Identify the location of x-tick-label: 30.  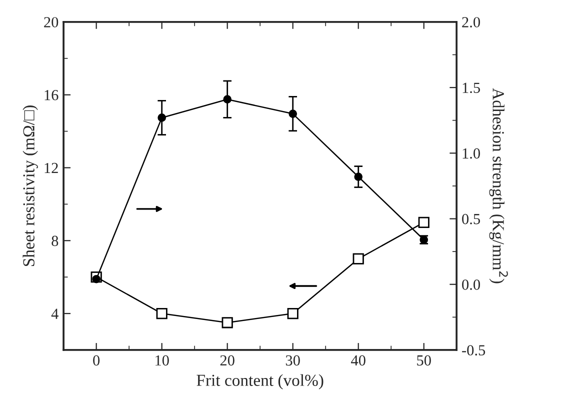
(293, 360).